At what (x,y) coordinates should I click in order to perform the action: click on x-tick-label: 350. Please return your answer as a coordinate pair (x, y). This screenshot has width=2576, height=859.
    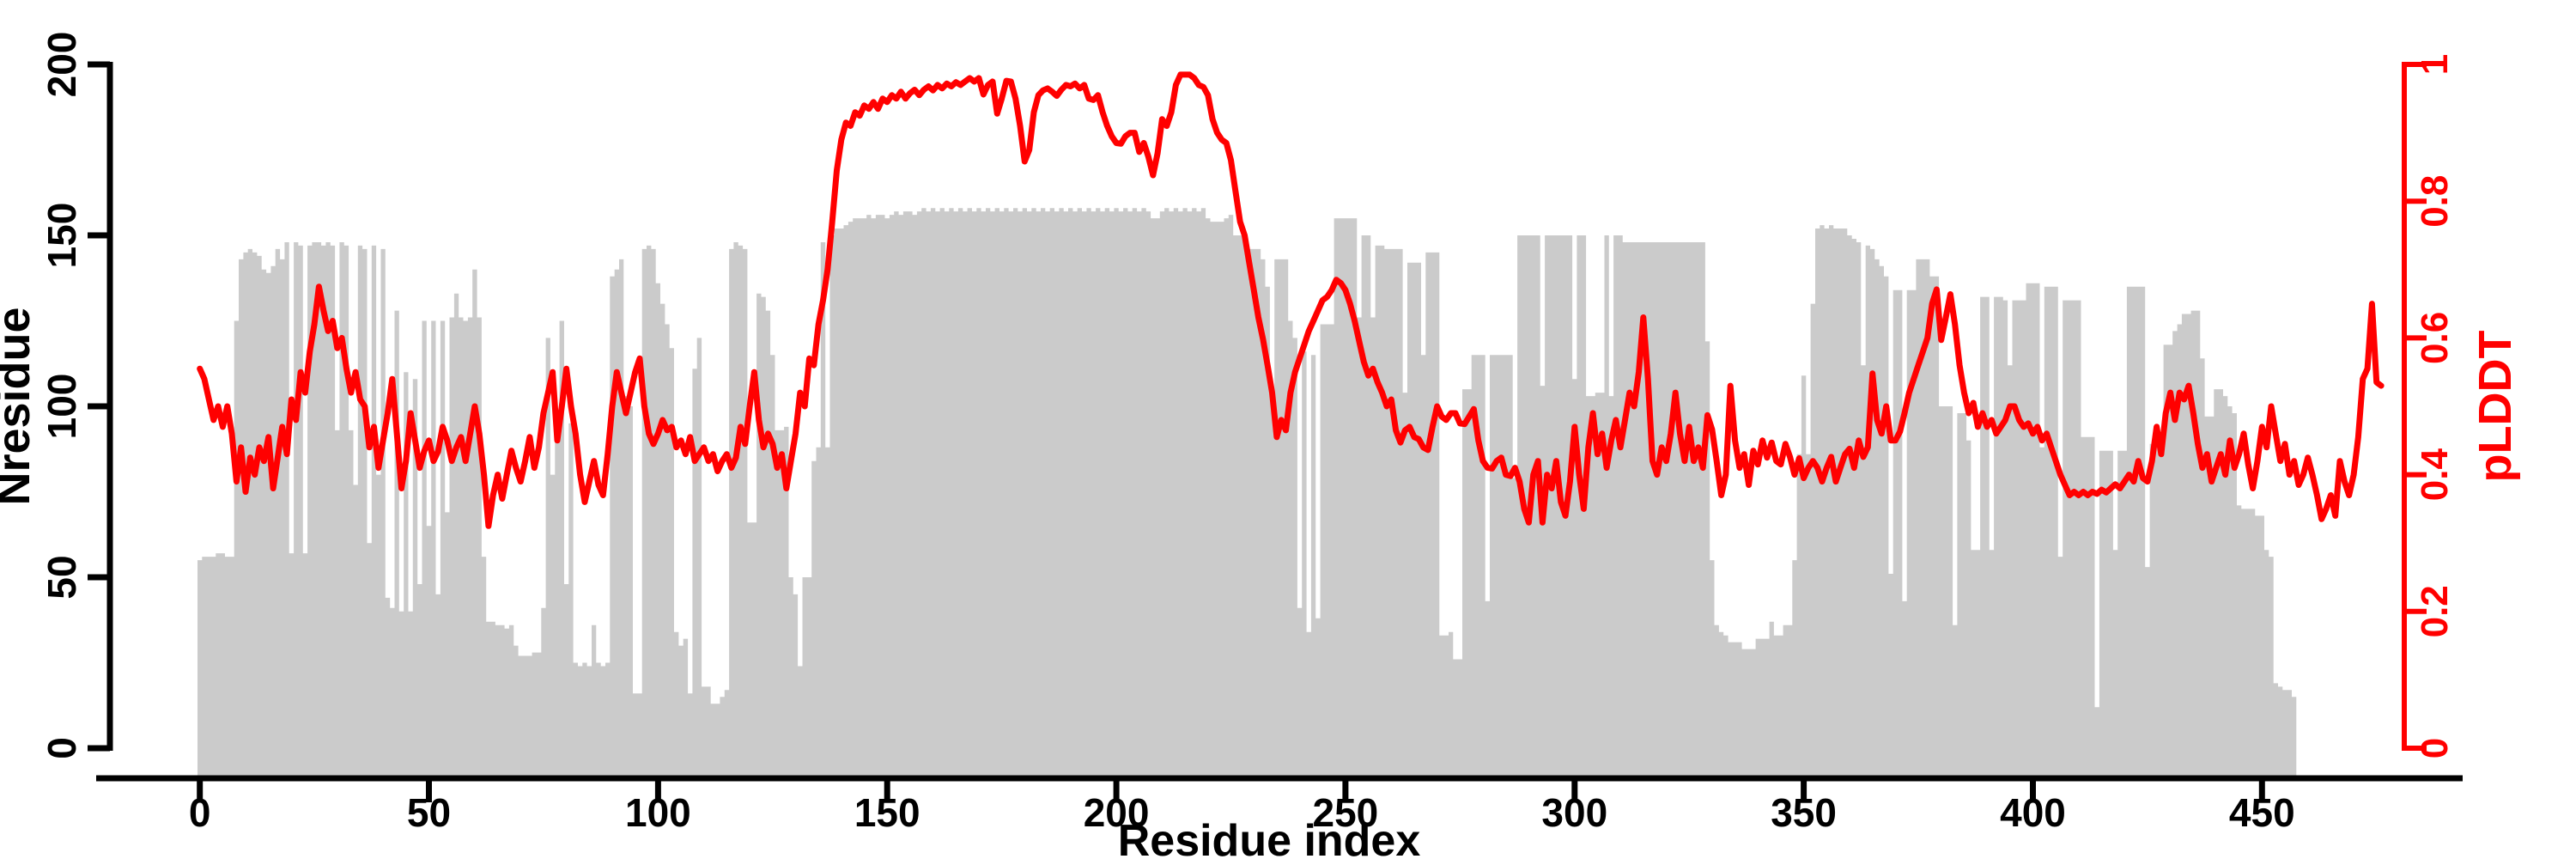
    Looking at the image, I should click on (1804, 812).